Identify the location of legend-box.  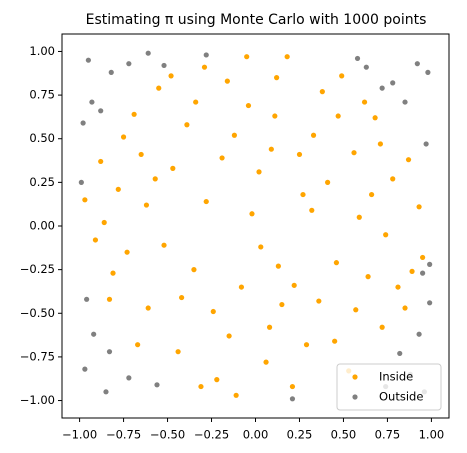
(389, 387).